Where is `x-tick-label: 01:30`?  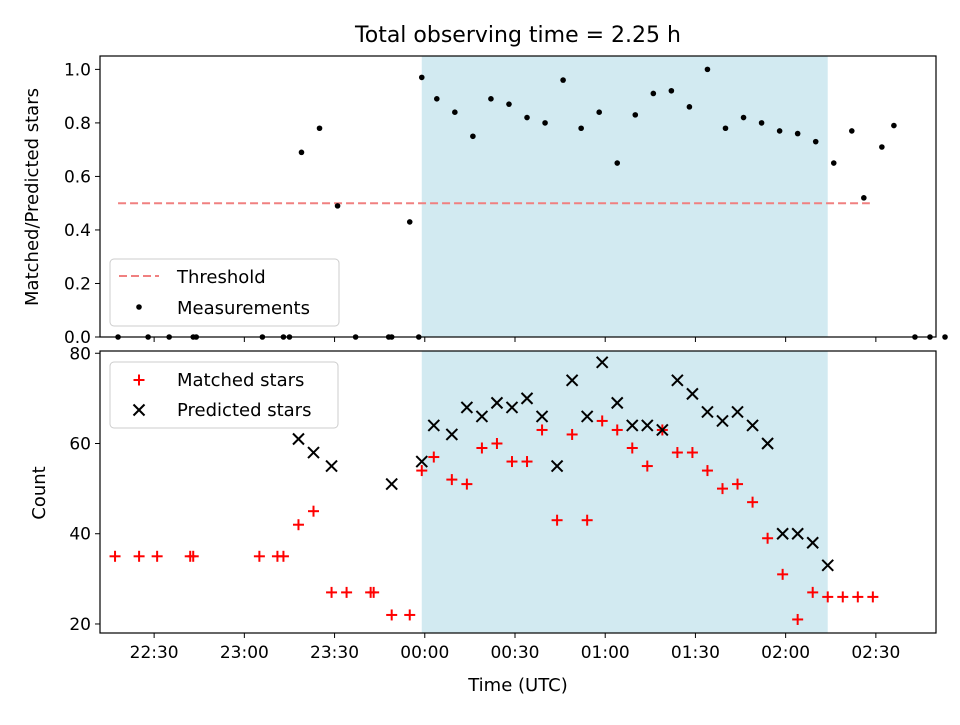
x-tick-label: 01:30 is located at coordinates (695, 653).